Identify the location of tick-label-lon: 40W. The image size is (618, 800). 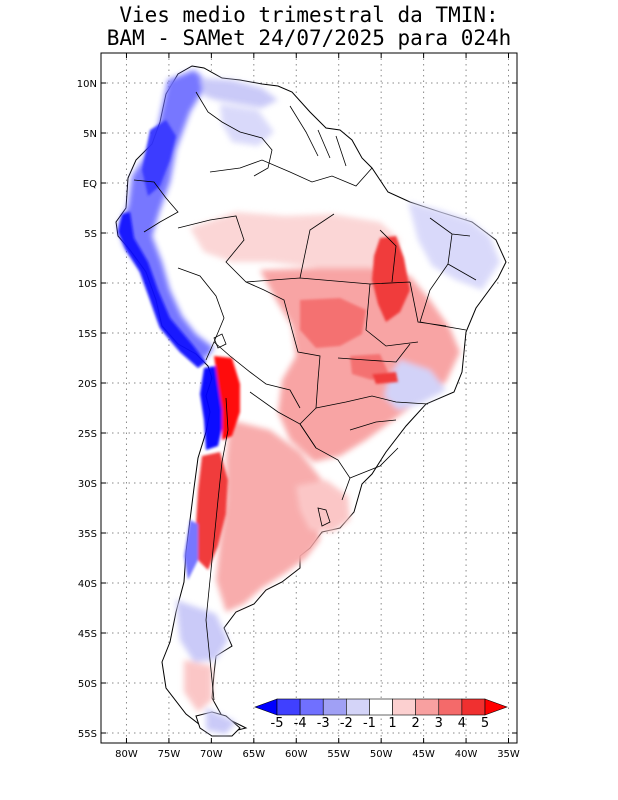
(466, 754).